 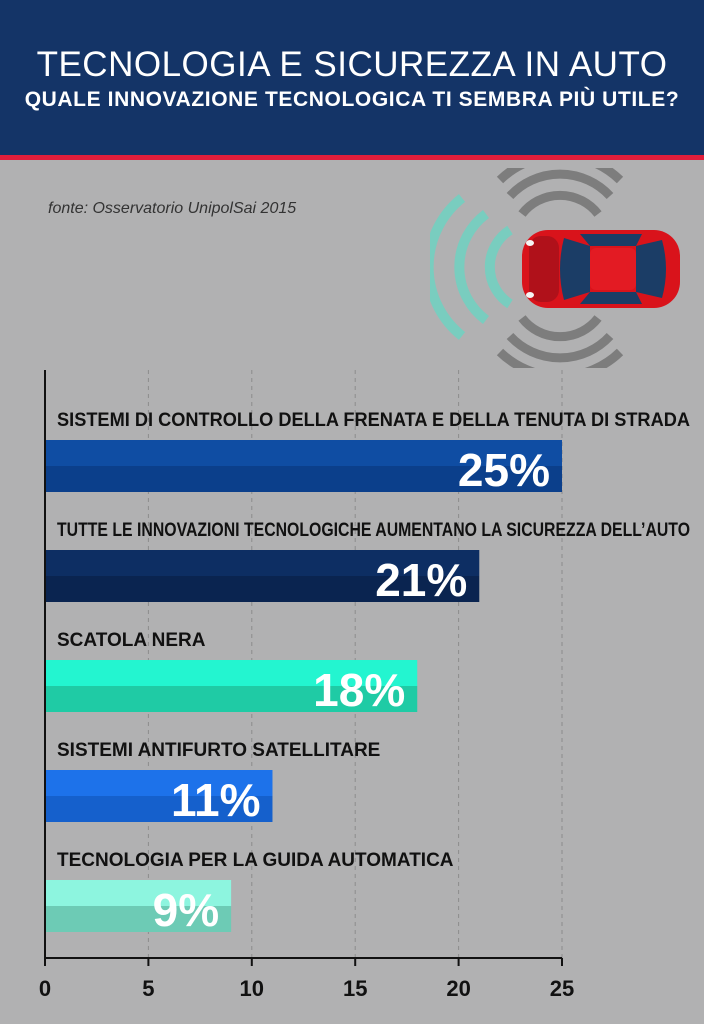 What do you see at coordinates (131, 640) in the screenshot?
I see `bar-label-3: SCATOLA NERA` at bounding box center [131, 640].